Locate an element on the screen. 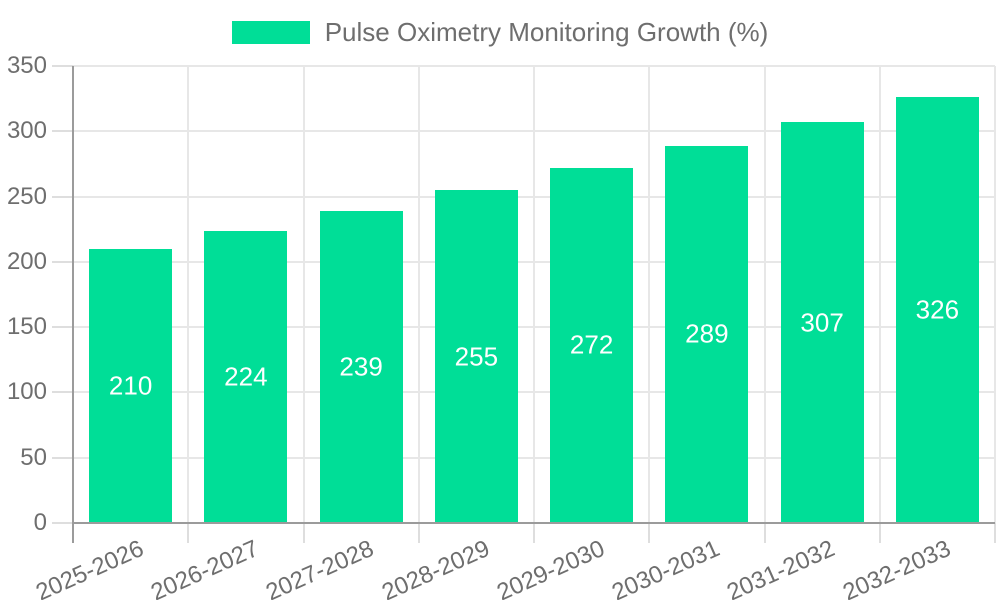 Image resolution: width=1000 pixels, height=600 pixels. bar-value-label: 289 is located at coordinates (707, 333).